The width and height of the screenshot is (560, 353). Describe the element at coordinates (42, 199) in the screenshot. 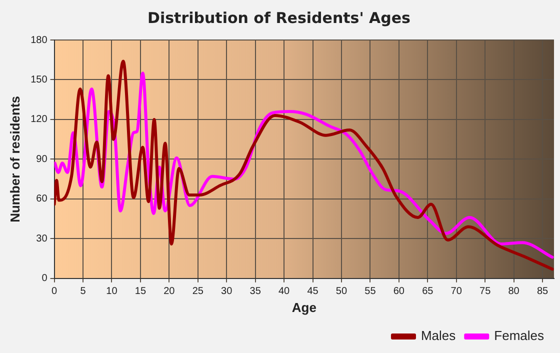

I see `y-tick-label: 60` at that location.